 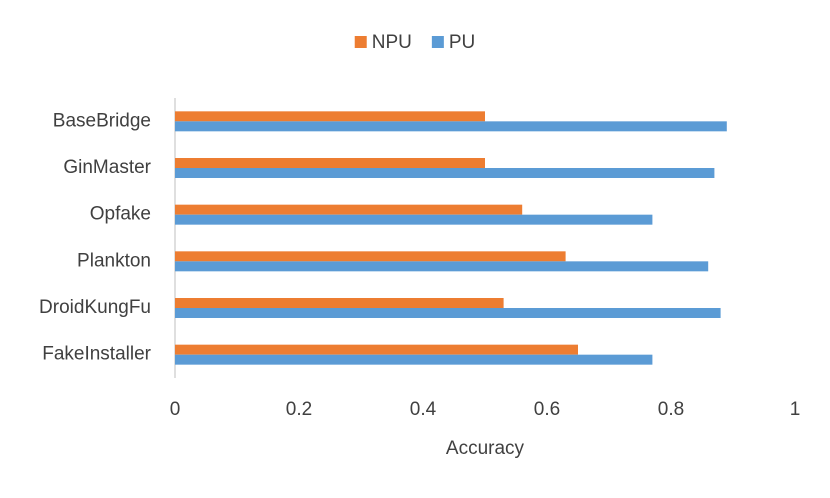 What do you see at coordinates (795, 409) in the screenshot?
I see `x-tick-label: 1` at bounding box center [795, 409].